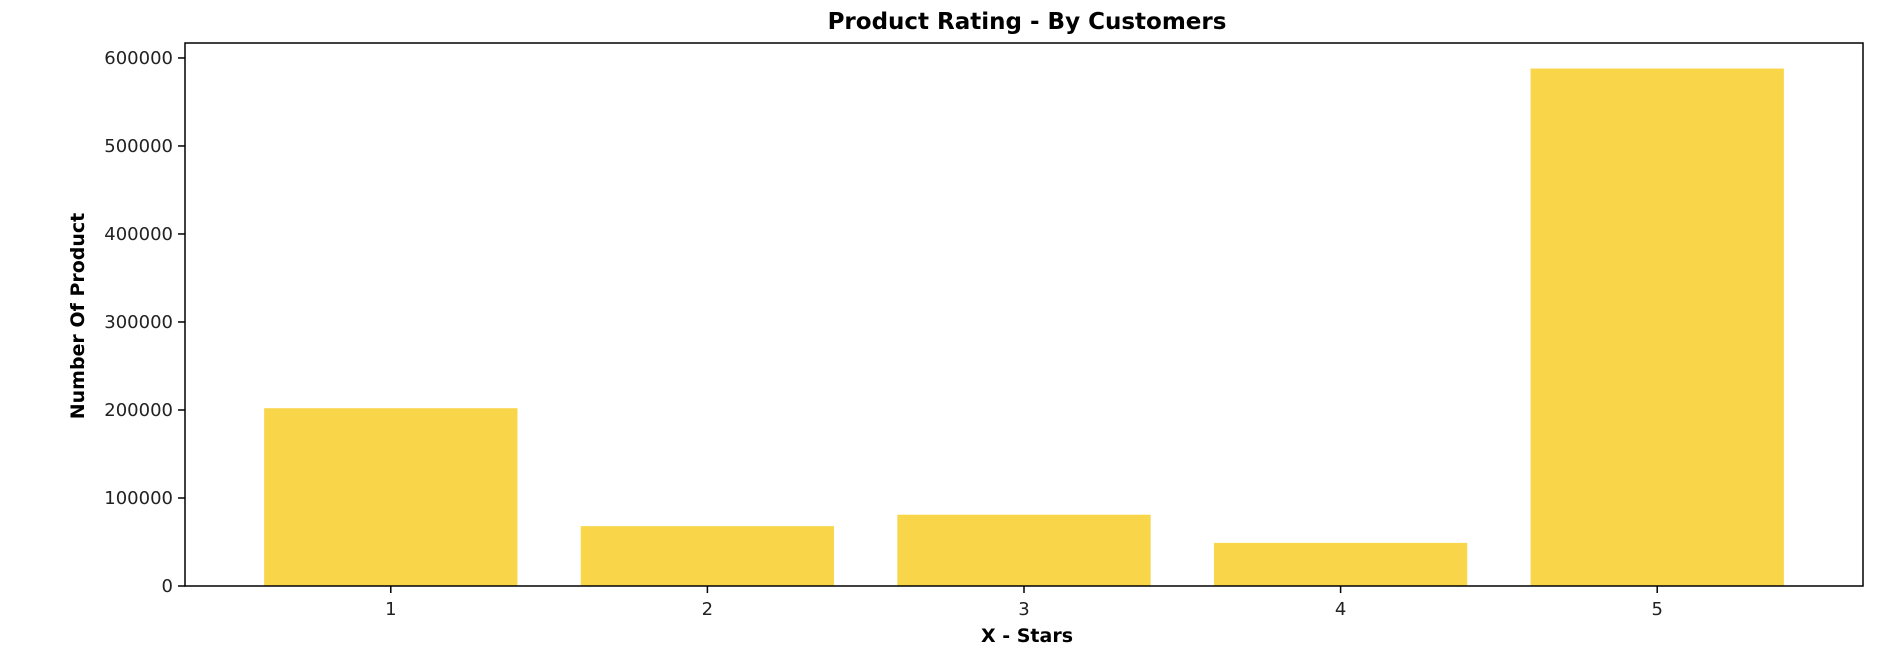  What do you see at coordinates (1656, 609) in the screenshot?
I see `x-tick-label: 5` at bounding box center [1656, 609].